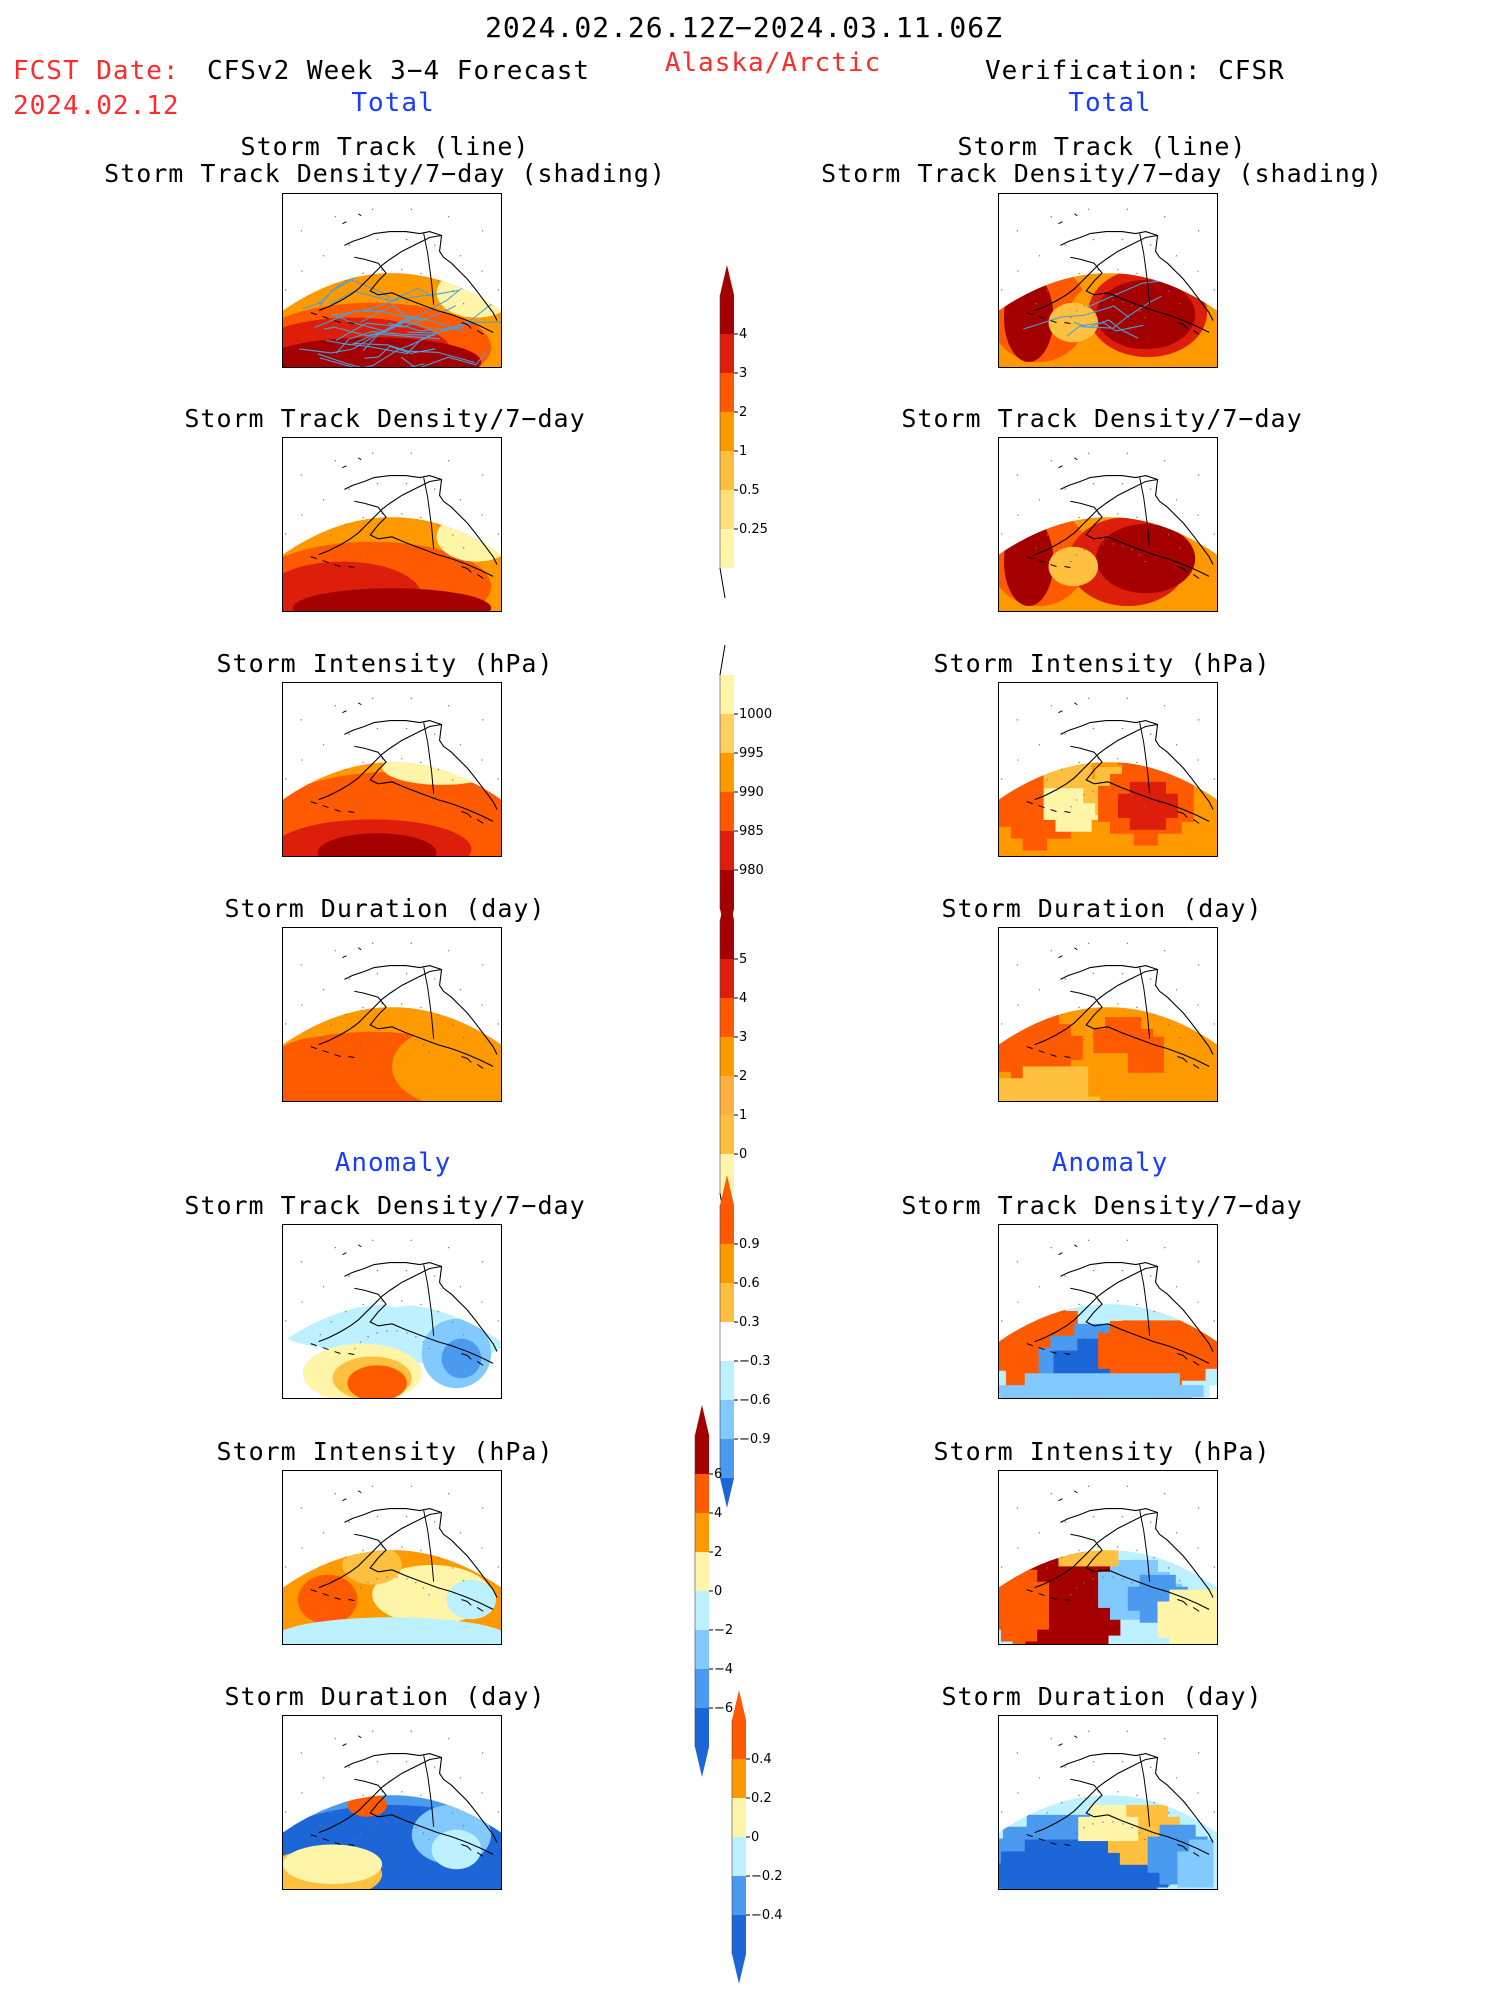 The height and width of the screenshot is (1998, 1487). I want to click on panel-title-duration-right: Storm Duration (day), so click(1102, 908).